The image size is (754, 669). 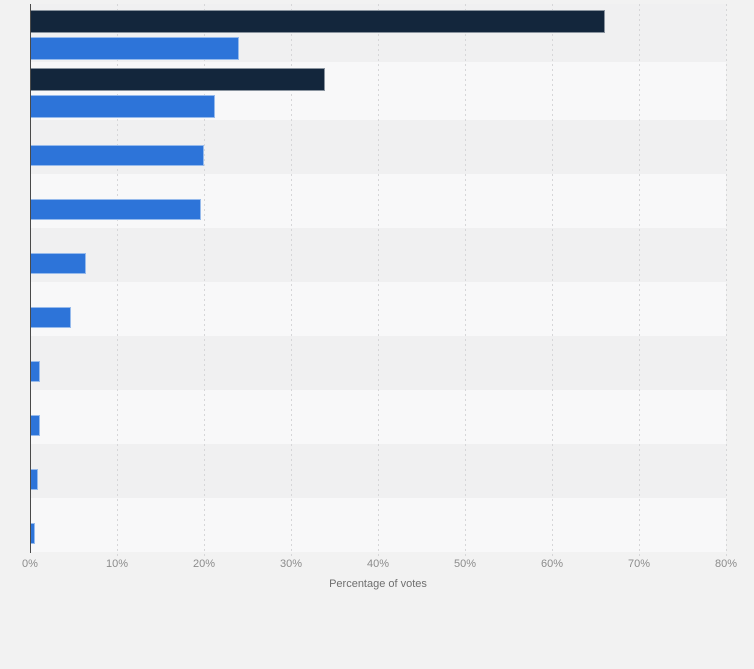 I want to click on x-axis-title: Percentage of votes, so click(x=378, y=584).